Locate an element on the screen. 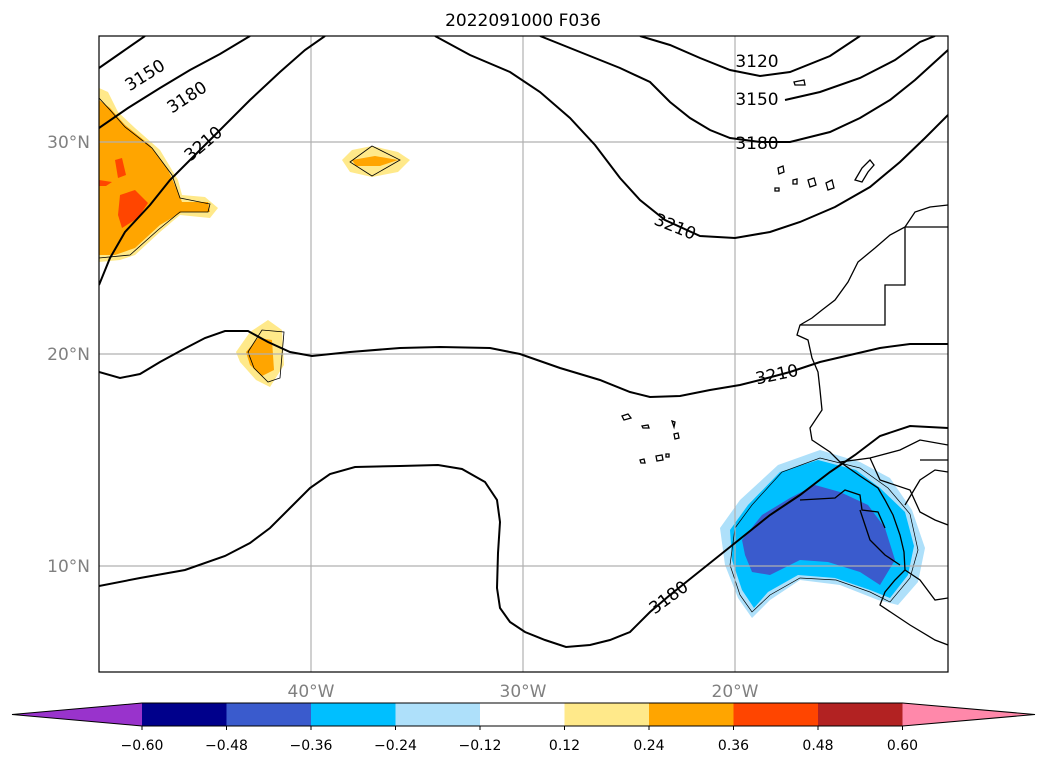 The height and width of the screenshot is (765, 1047). colorbar-tick-label: −0.12 is located at coordinates (480, 746).